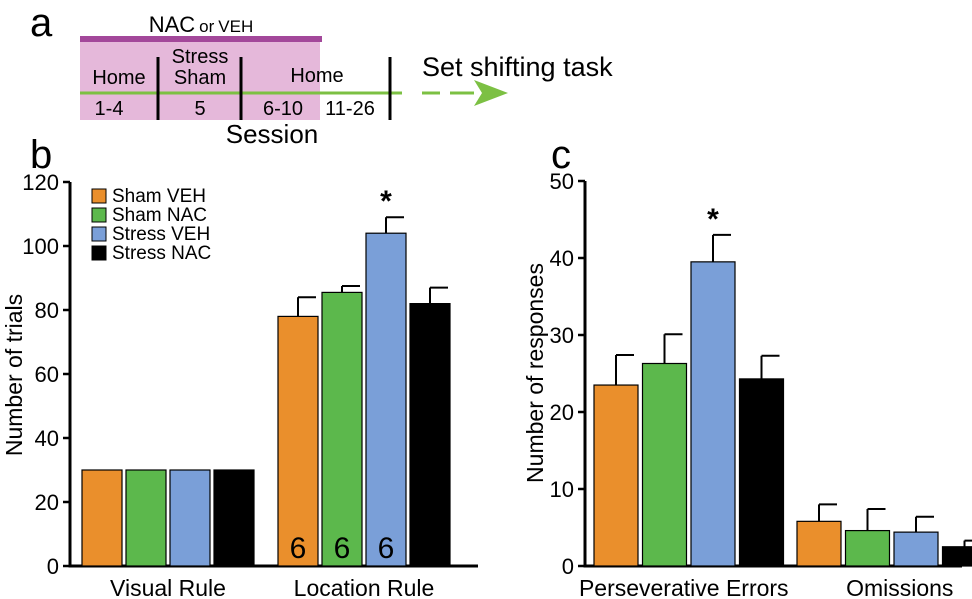 This screenshot has height=599, width=972. What do you see at coordinates (159, 196) in the screenshot?
I see `legend-label: Sham VEH` at bounding box center [159, 196].